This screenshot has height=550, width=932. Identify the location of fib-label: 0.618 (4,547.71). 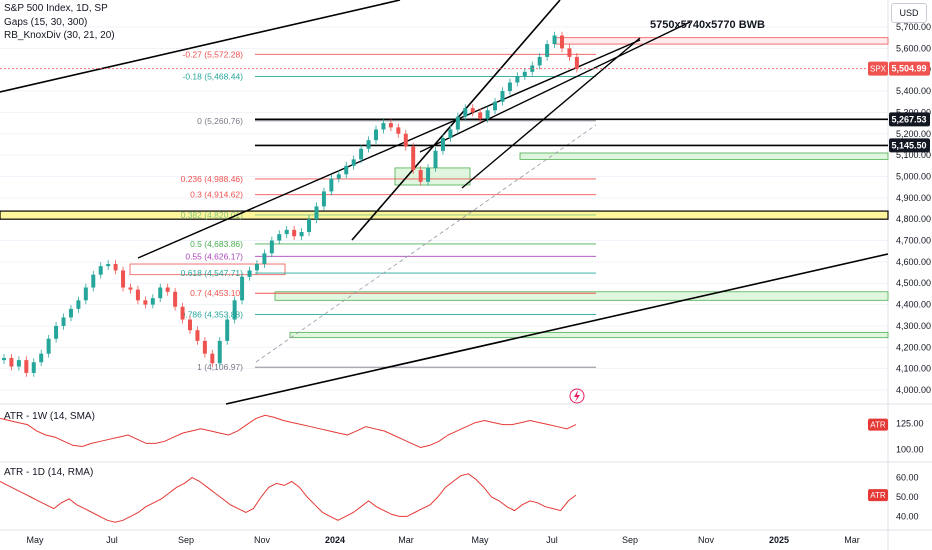
(212, 273).